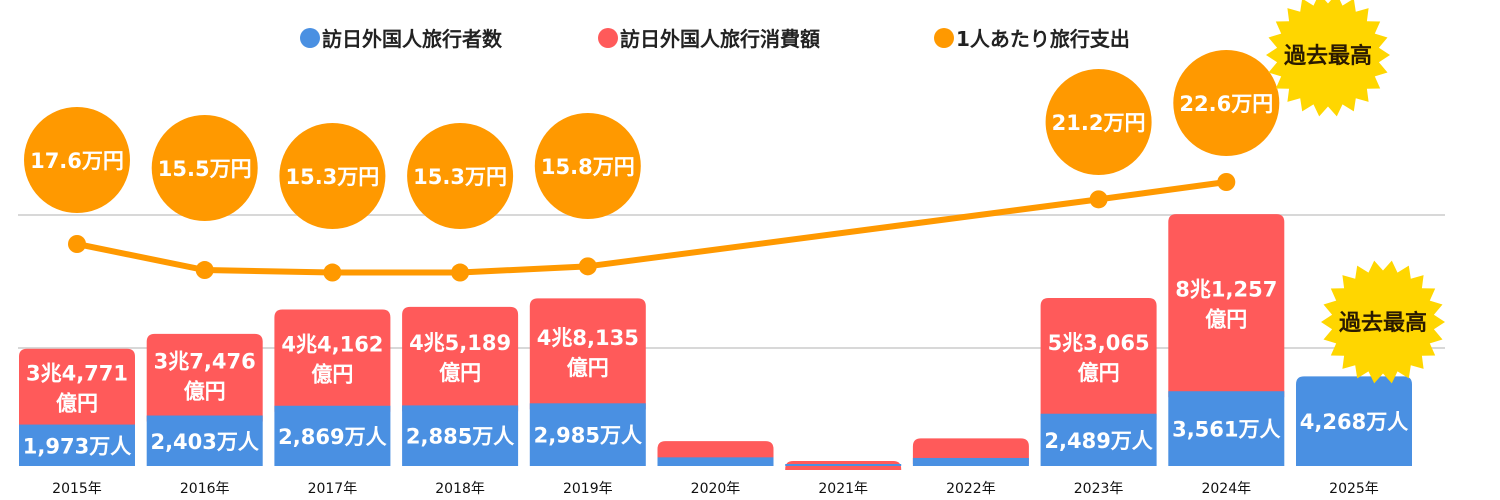  What do you see at coordinates (332, 345) in the screenshot?
I see `spending-label: 4兆4,162` at bounding box center [332, 345].